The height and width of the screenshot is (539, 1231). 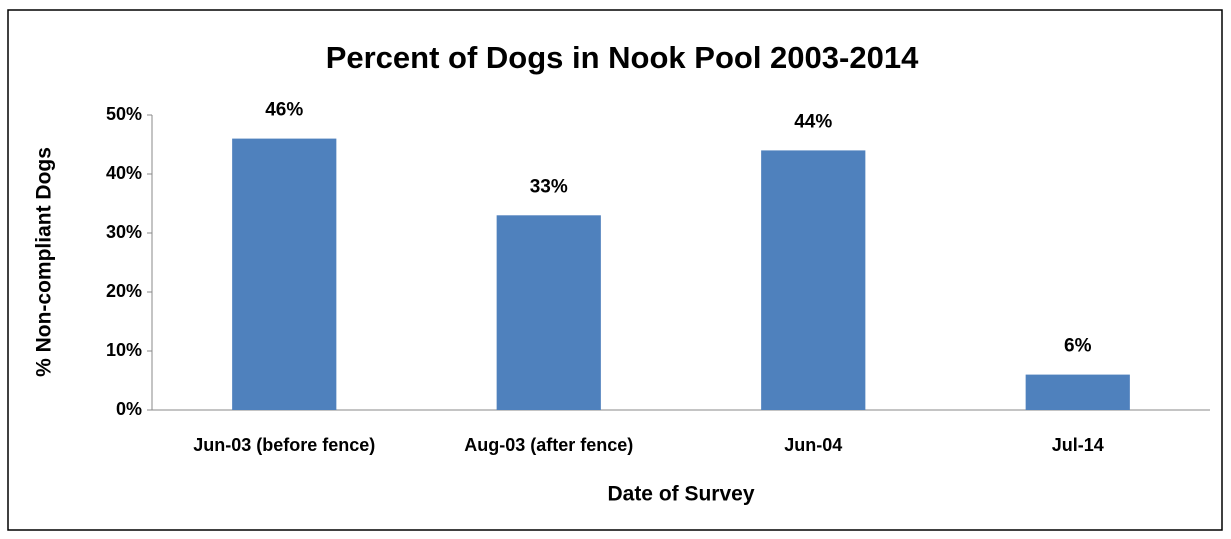 I want to click on value-label: 33%, so click(x=549, y=186).